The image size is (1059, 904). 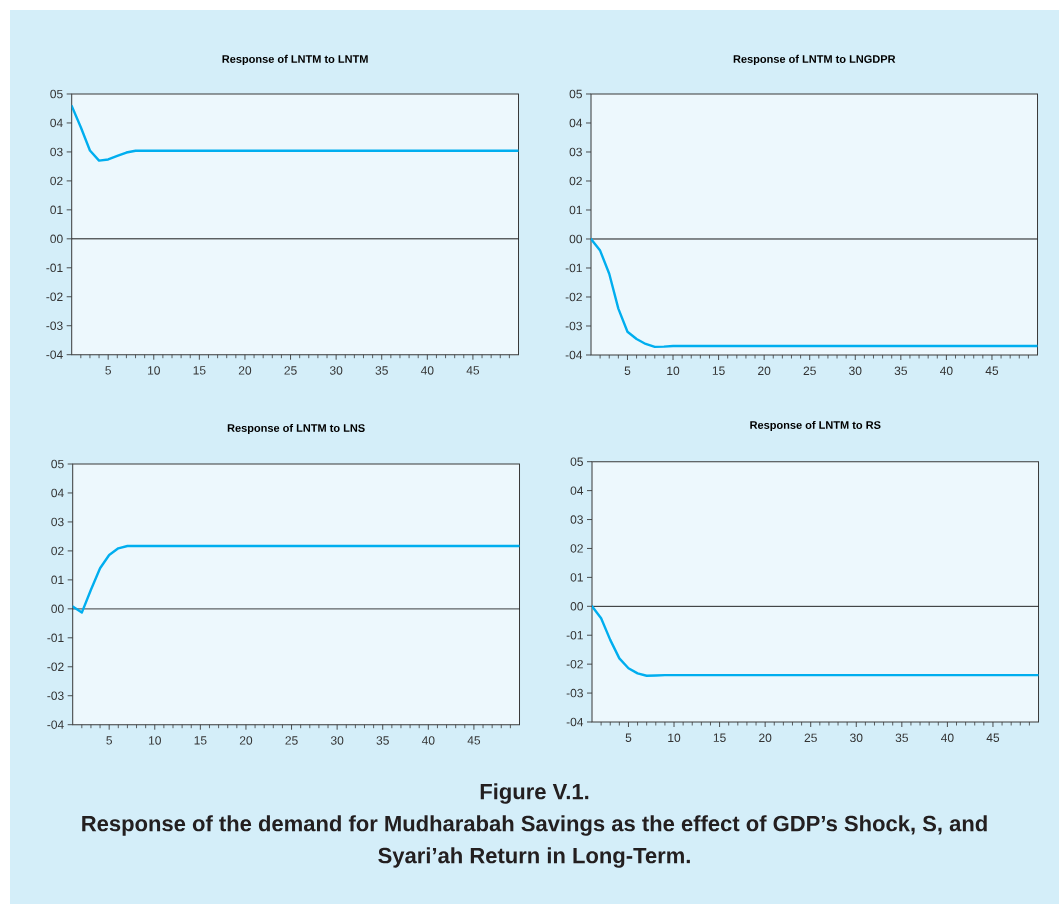 What do you see at coordinates (814, 60) in the screenshot?
I see `chart-title: Response of LNTM to LNGDPR` at bounding box center [814, 60].